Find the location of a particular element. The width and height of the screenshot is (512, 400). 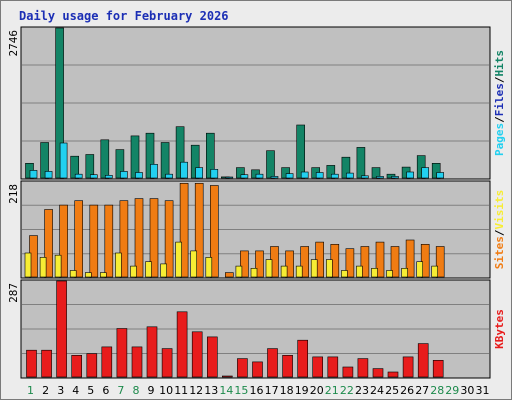

legend-kbytes: KBytes is located at coordinates (499, 329).